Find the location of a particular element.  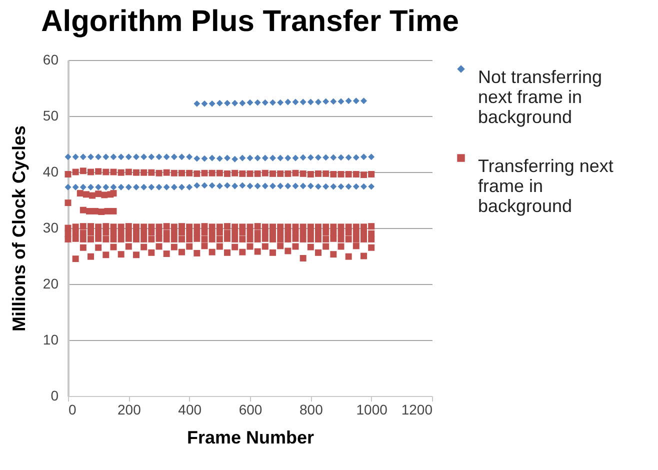

y-tick-label: 30 is located at coordinates (50, 228).